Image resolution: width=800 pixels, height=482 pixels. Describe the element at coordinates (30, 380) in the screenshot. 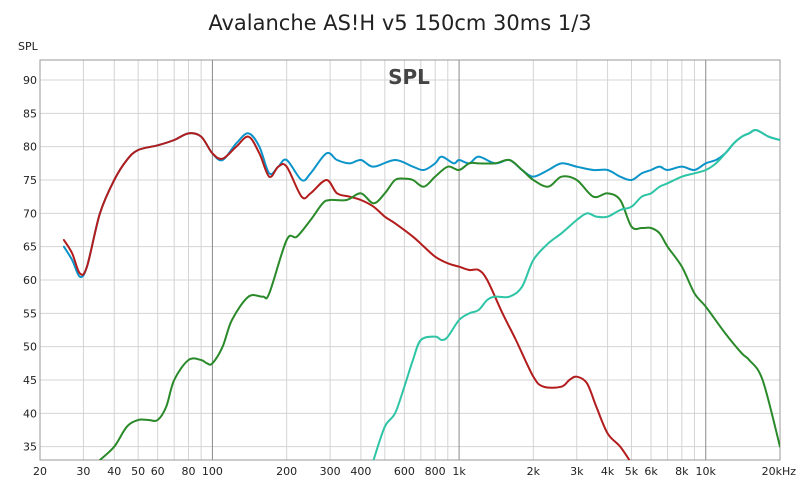

I see `y-tick-label: 45` at that location.